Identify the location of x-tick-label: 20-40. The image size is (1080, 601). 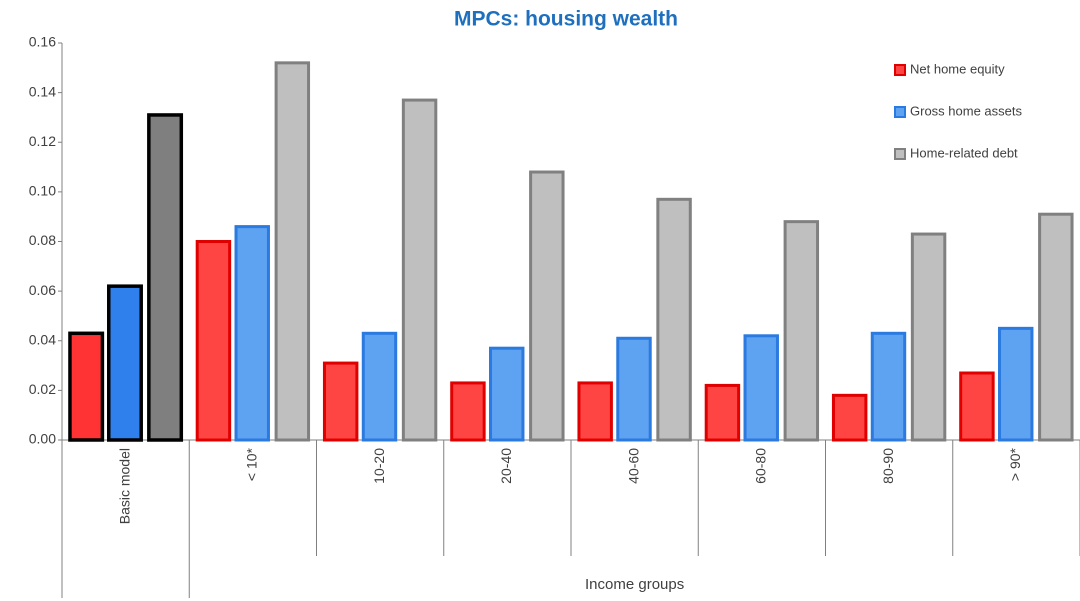
(506, 466).